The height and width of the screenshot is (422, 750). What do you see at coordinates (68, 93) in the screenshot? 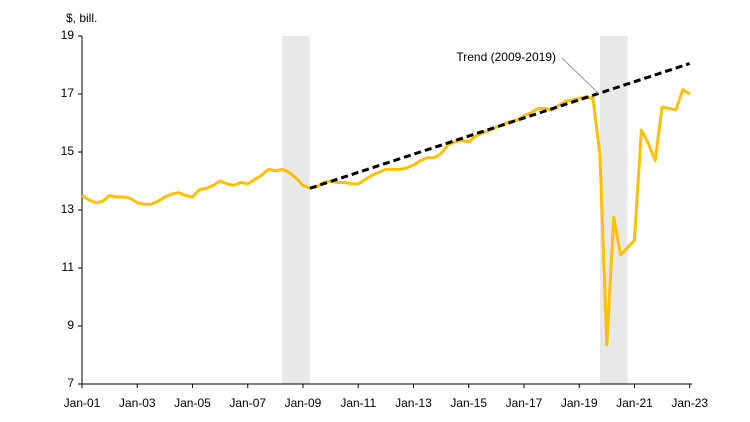
I see `y-tick-label: 17` at bounding box center [68, 93].